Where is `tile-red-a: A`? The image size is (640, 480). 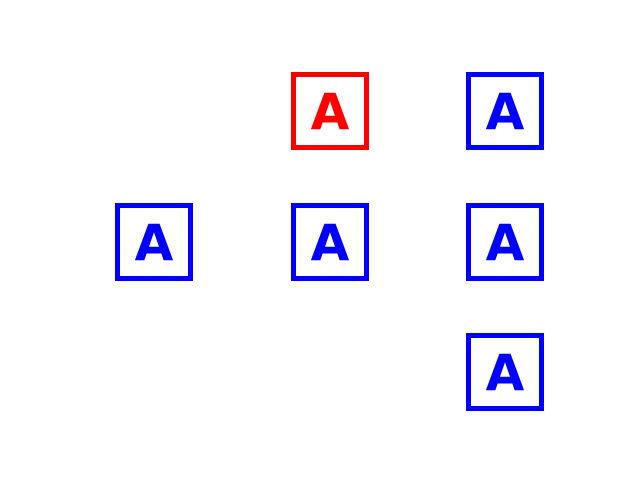 tile-red-a: A is located at coordinates (330, 111).